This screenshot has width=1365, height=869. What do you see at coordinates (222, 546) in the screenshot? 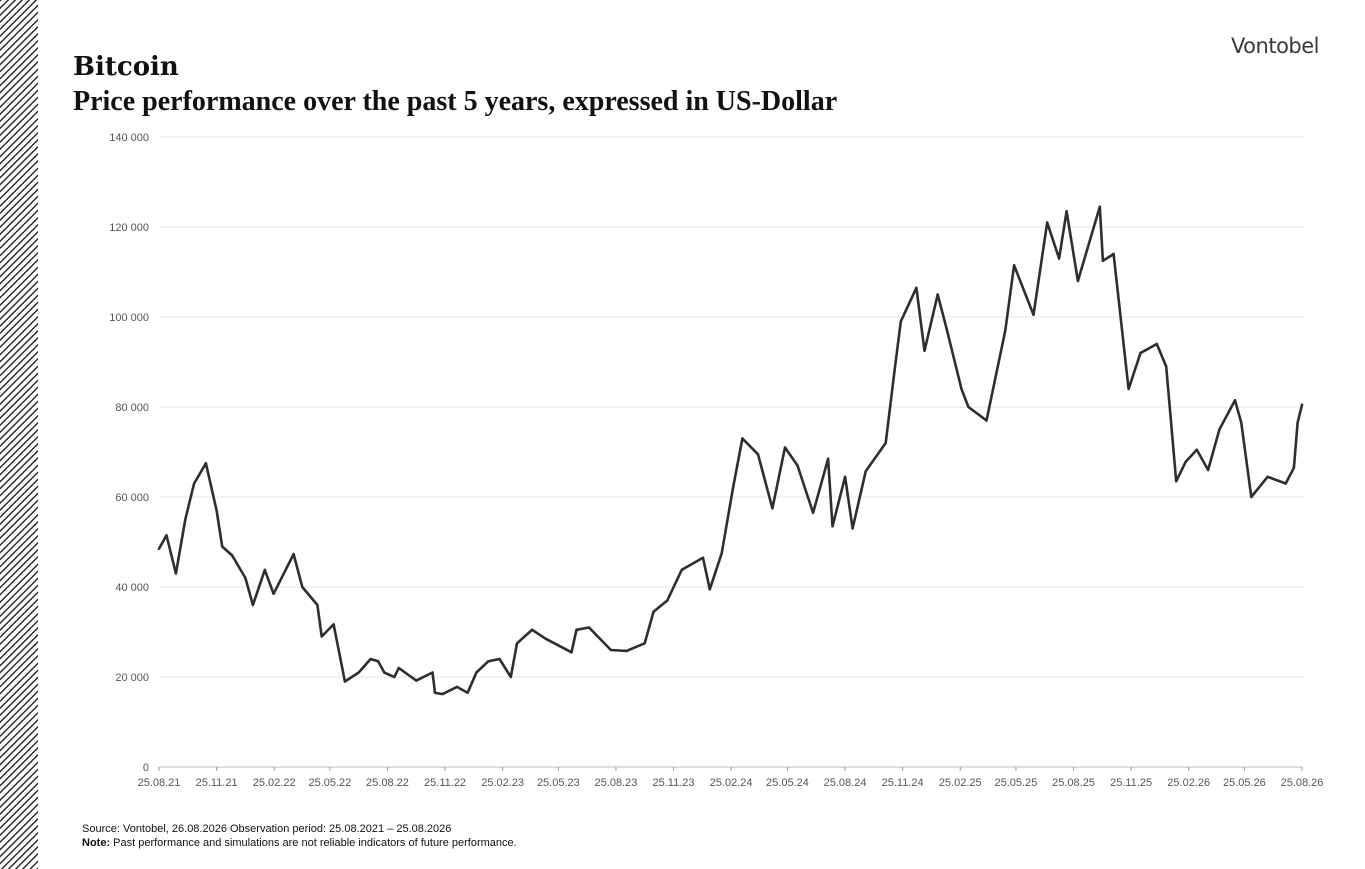
I see `price-point: 04.12.21: 49000` at bounding box center [222, 546].